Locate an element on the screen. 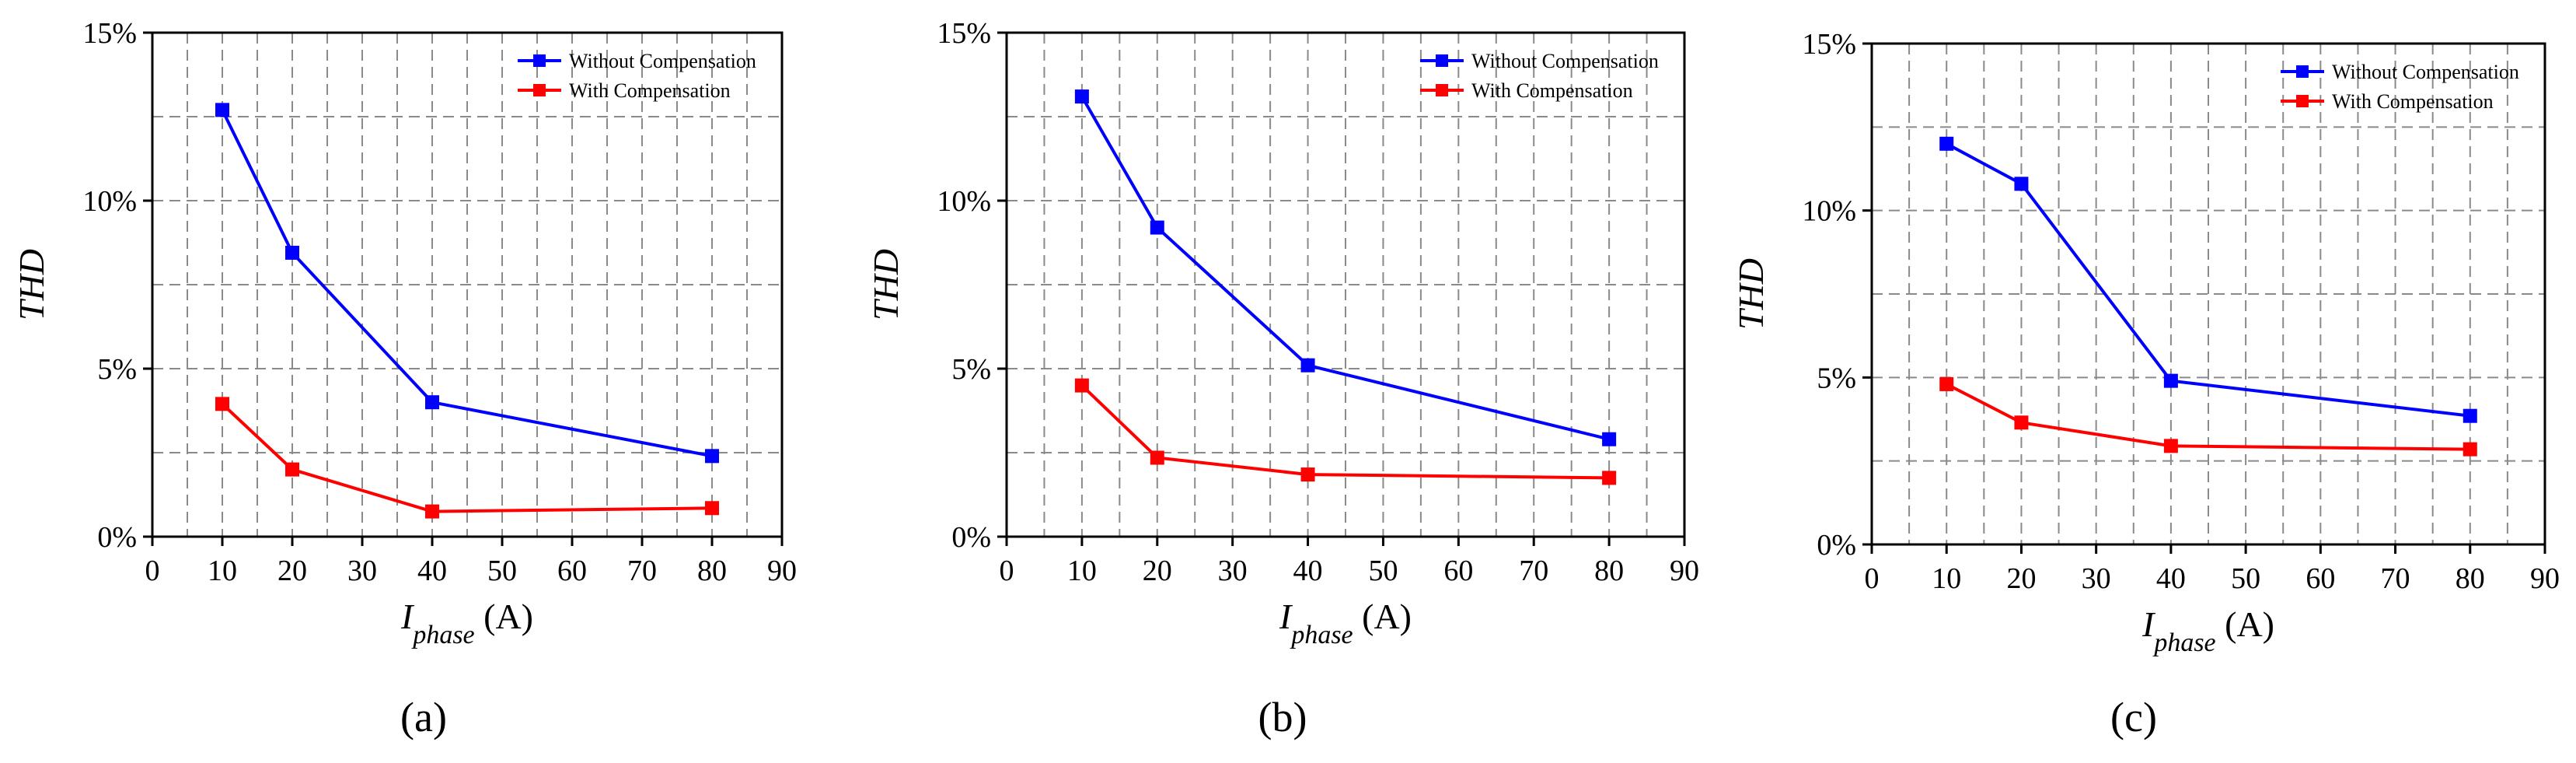  panel-caption: (b) is located at coordinates (1283, 717).